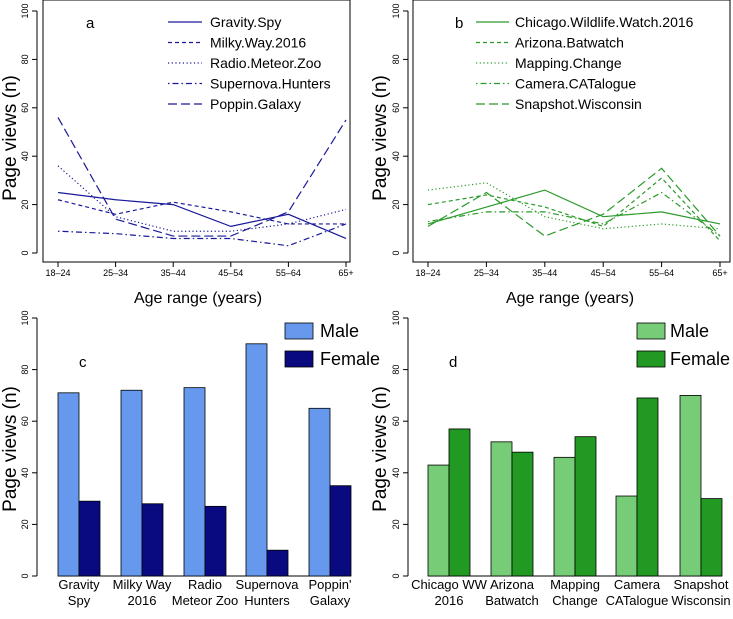 Image resolution: width=733 pixels, height=619 pixels. Describe the element at coordinates (79, 600) in the screenshot. I see `category-label: Spy` at that location.